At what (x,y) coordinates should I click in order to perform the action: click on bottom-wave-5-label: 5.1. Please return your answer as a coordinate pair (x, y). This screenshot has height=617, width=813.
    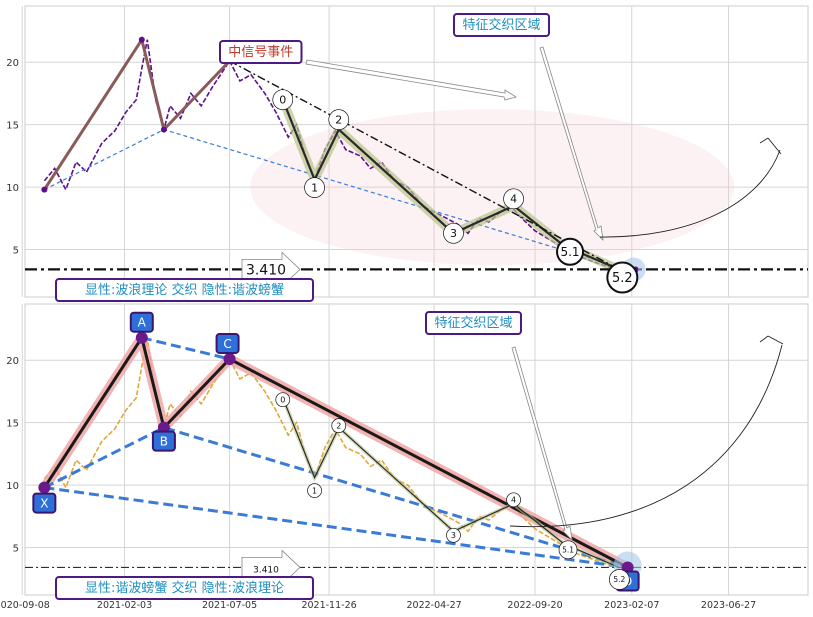
    Looking at the image, I should click on (568, 549).